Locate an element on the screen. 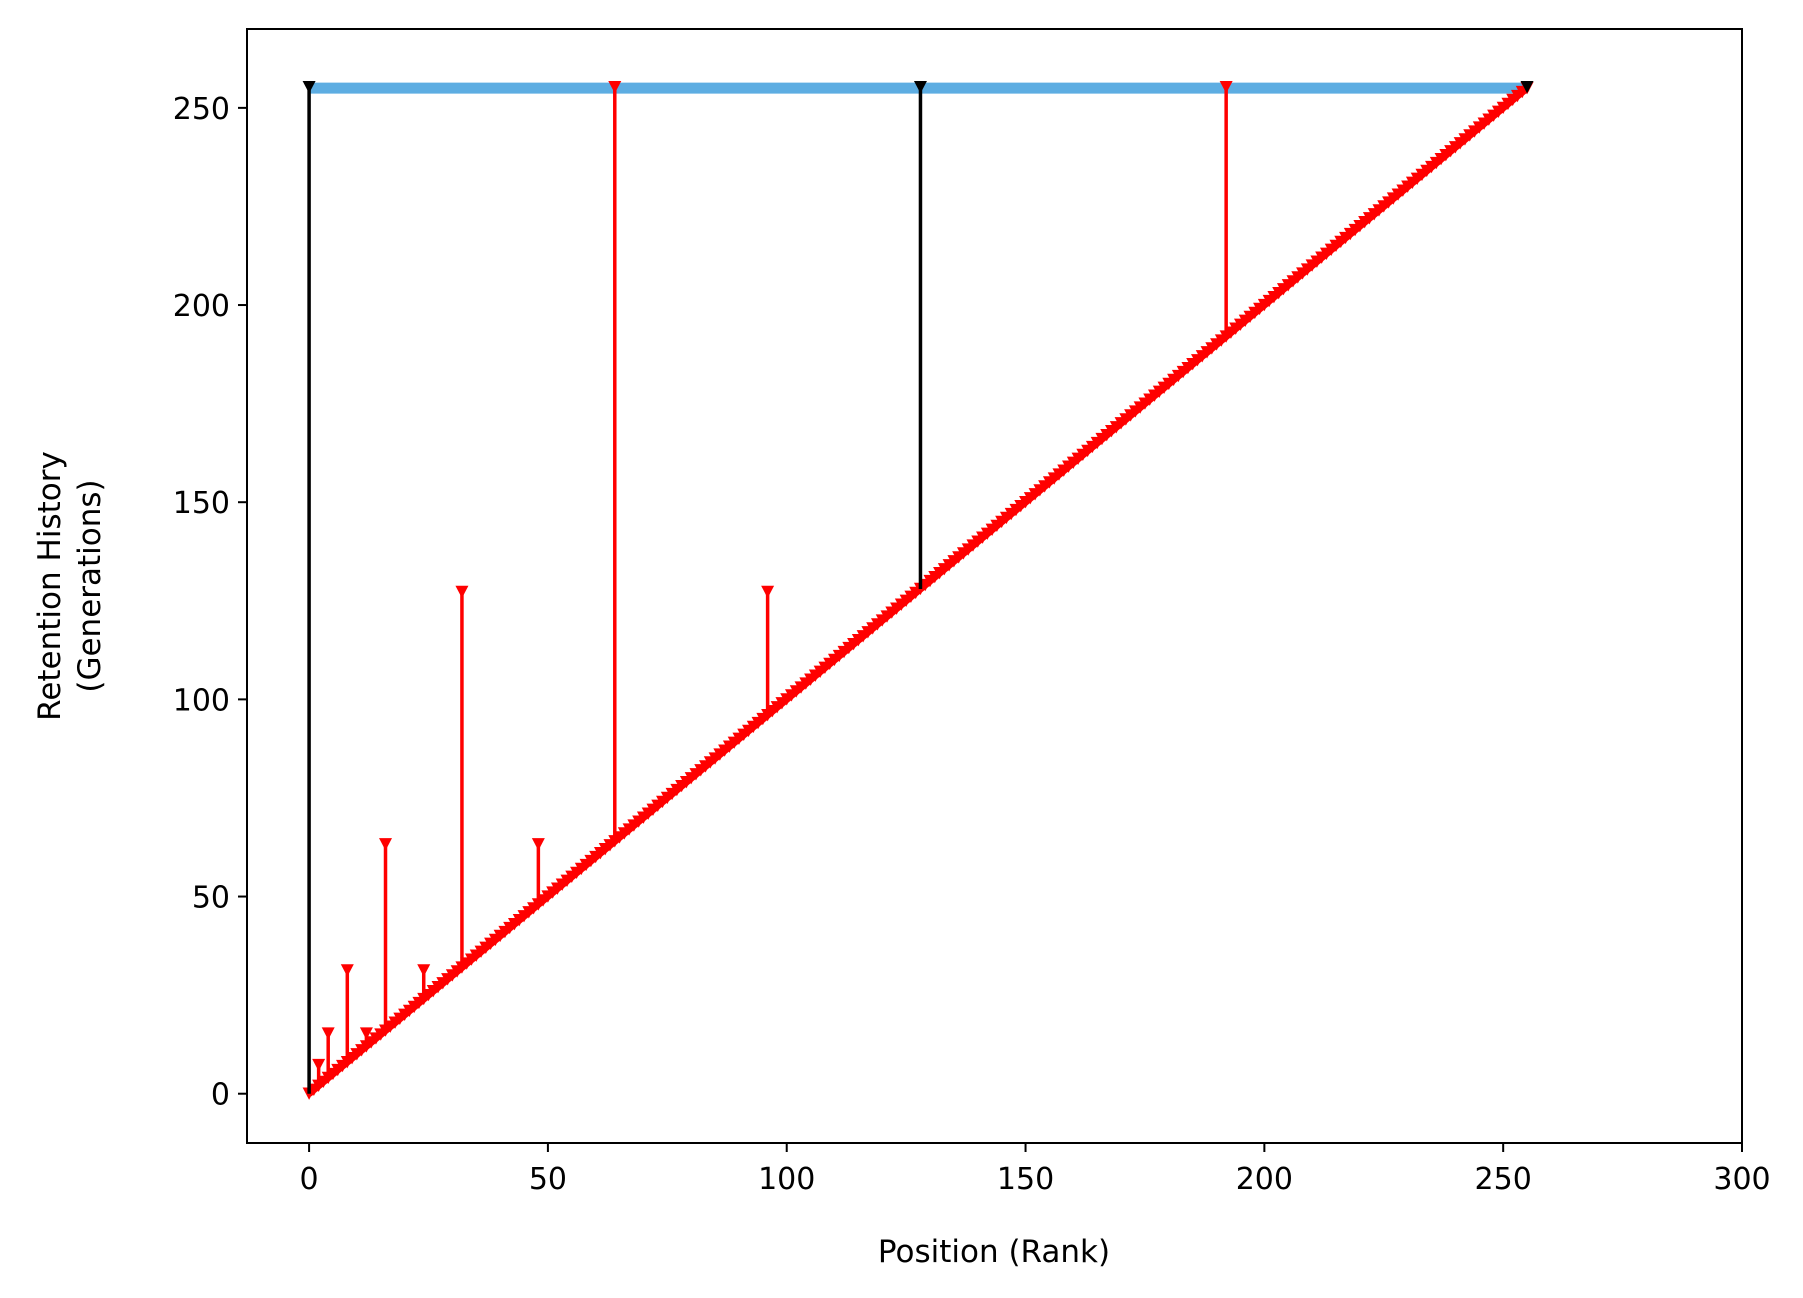 This screenshot has height=1298, width=1803. x-tick-label: 200 is located at coordinates (1264, 1179).